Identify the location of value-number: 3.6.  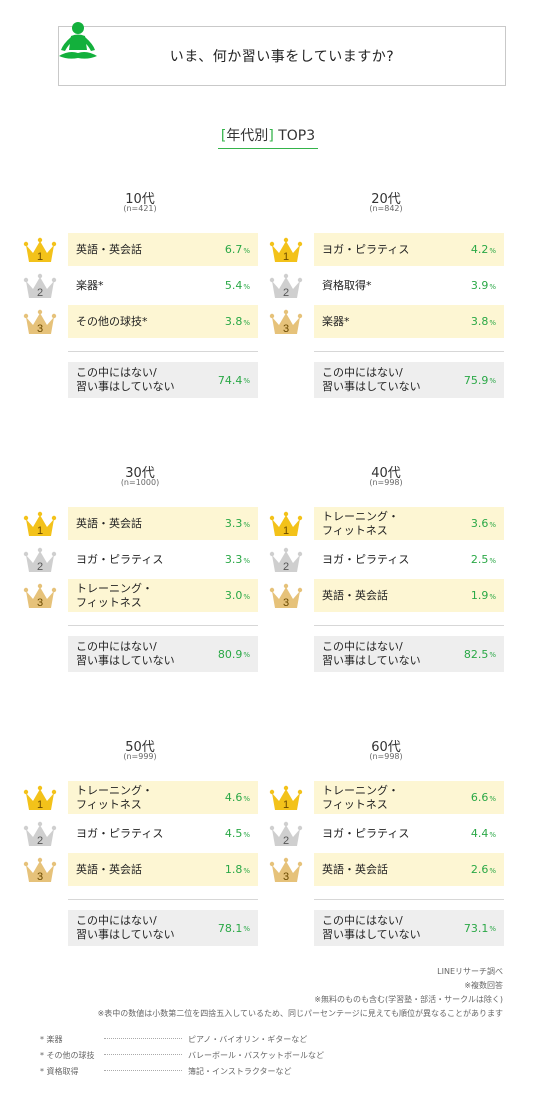
(479, 523).